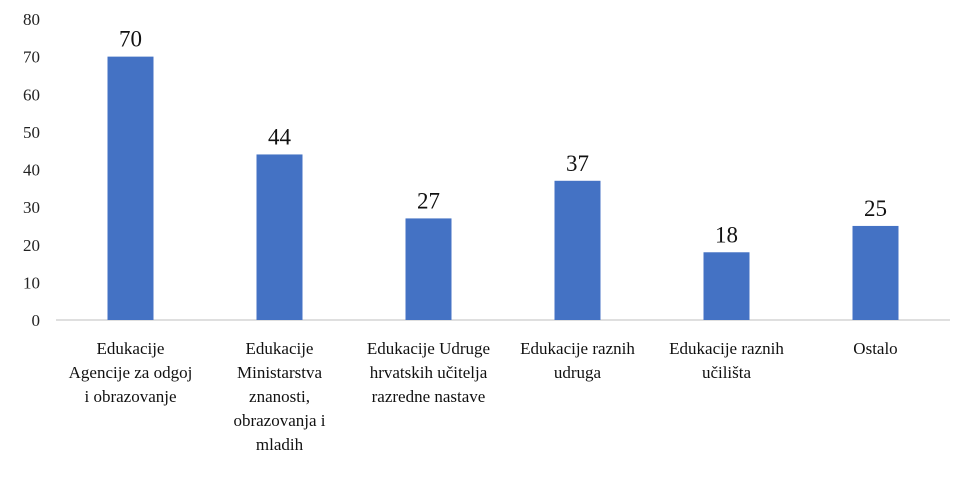  Describe the element at coordinates (577, 163) in the screenshot. I see `data-label: 37` at that location.